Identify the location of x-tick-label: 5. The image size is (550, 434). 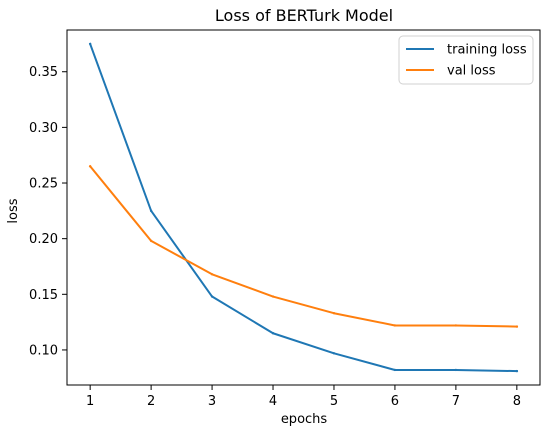
(334, 401).